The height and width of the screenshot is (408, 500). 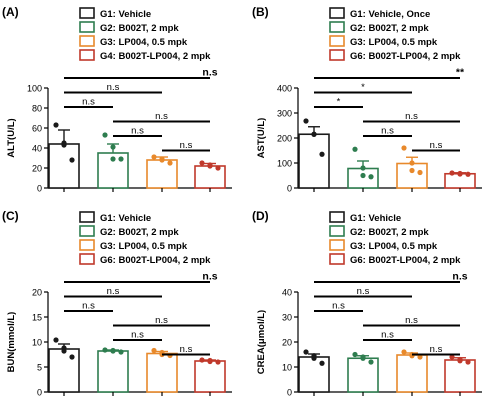 I want to click on y-axis-label: BUN(mmol/L), so click(x=11, y=342).